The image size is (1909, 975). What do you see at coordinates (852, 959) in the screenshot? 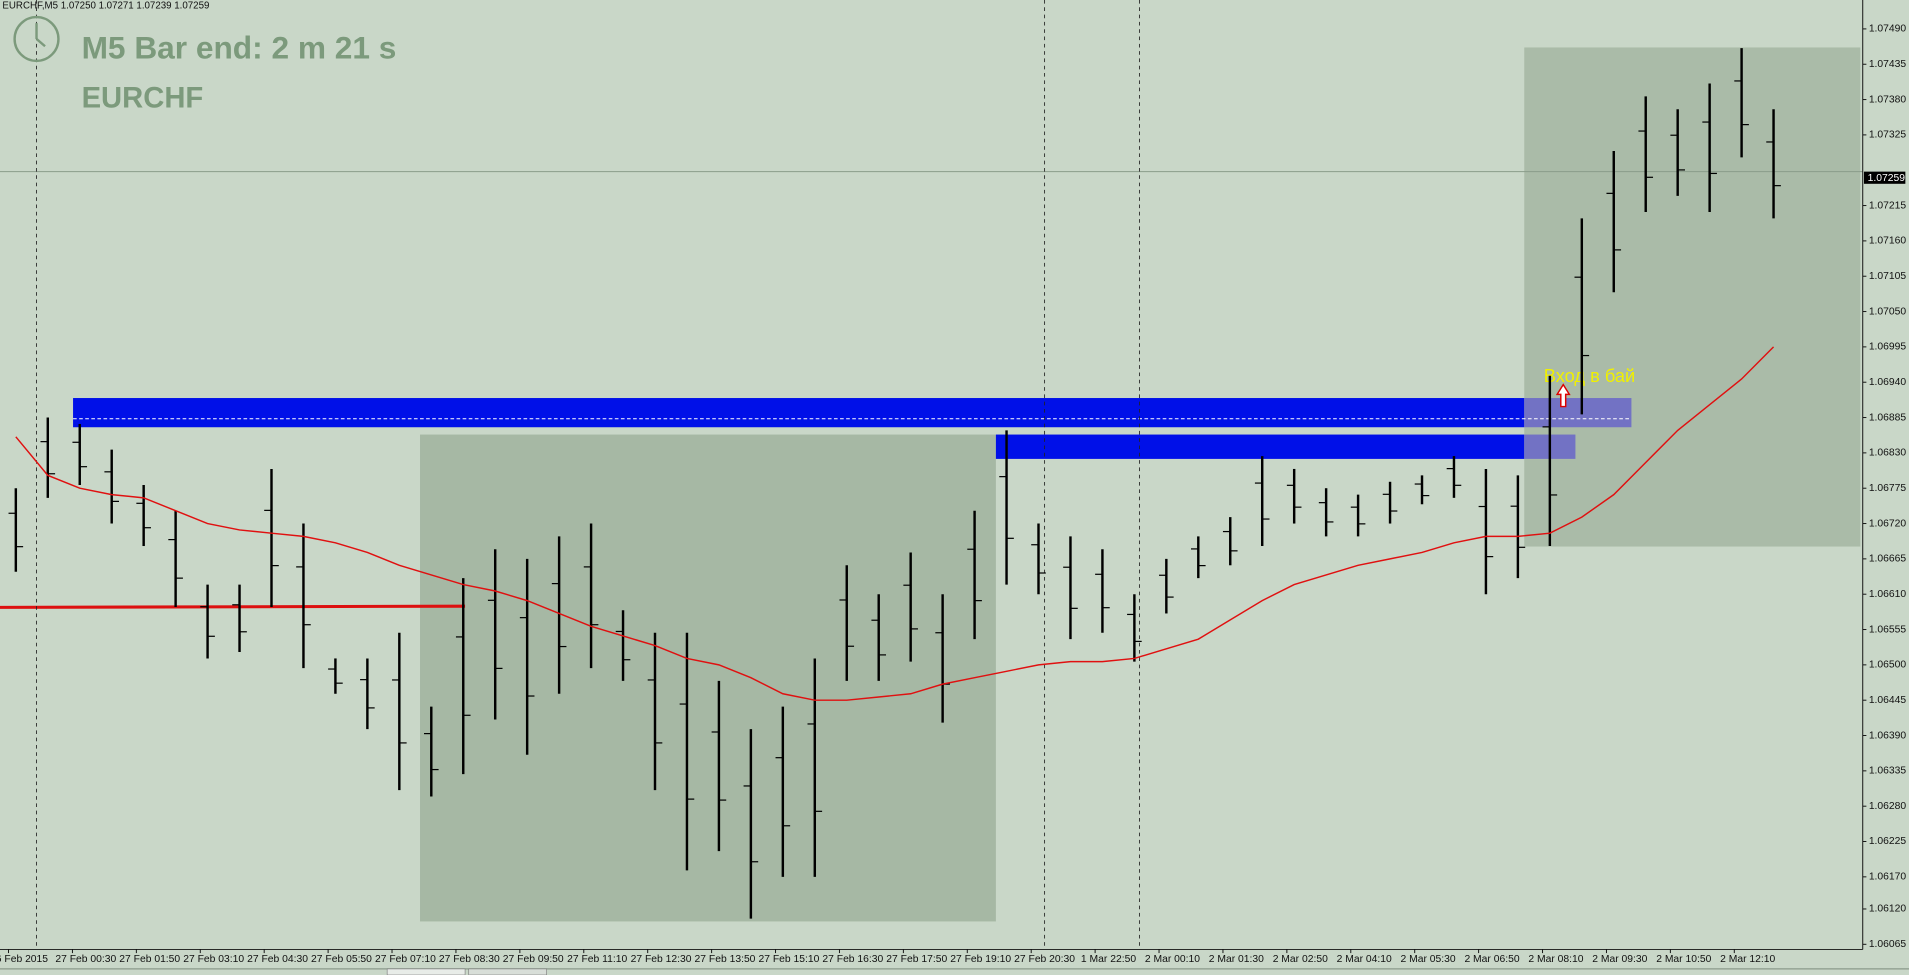
I see `x-tick-label: 27 Feb 16:30` at bounding box center [852, 959].